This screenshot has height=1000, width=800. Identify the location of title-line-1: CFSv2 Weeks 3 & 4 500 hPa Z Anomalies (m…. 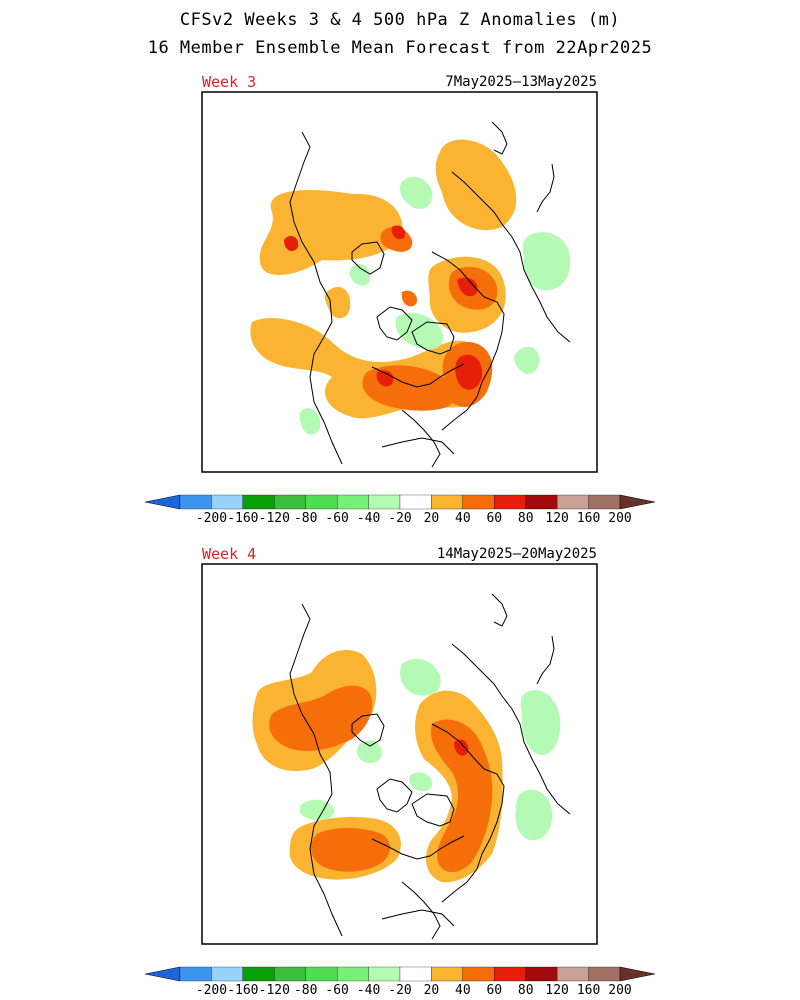
(400, 20).